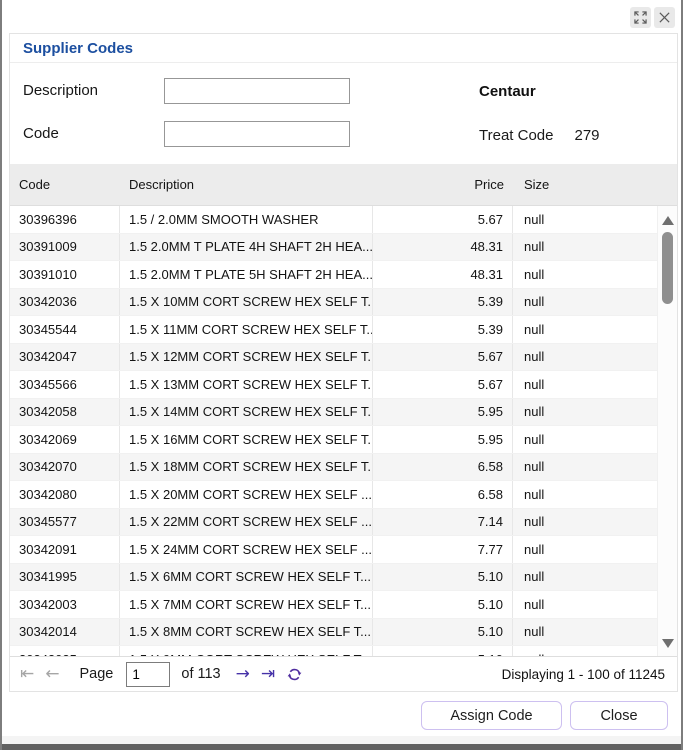 The height and width of the screenshot is (750, 683). What do you see at coordinates (65, 301) in the screenshot?
I see `cell-code: 30342036` at bounding box center [65, 301].